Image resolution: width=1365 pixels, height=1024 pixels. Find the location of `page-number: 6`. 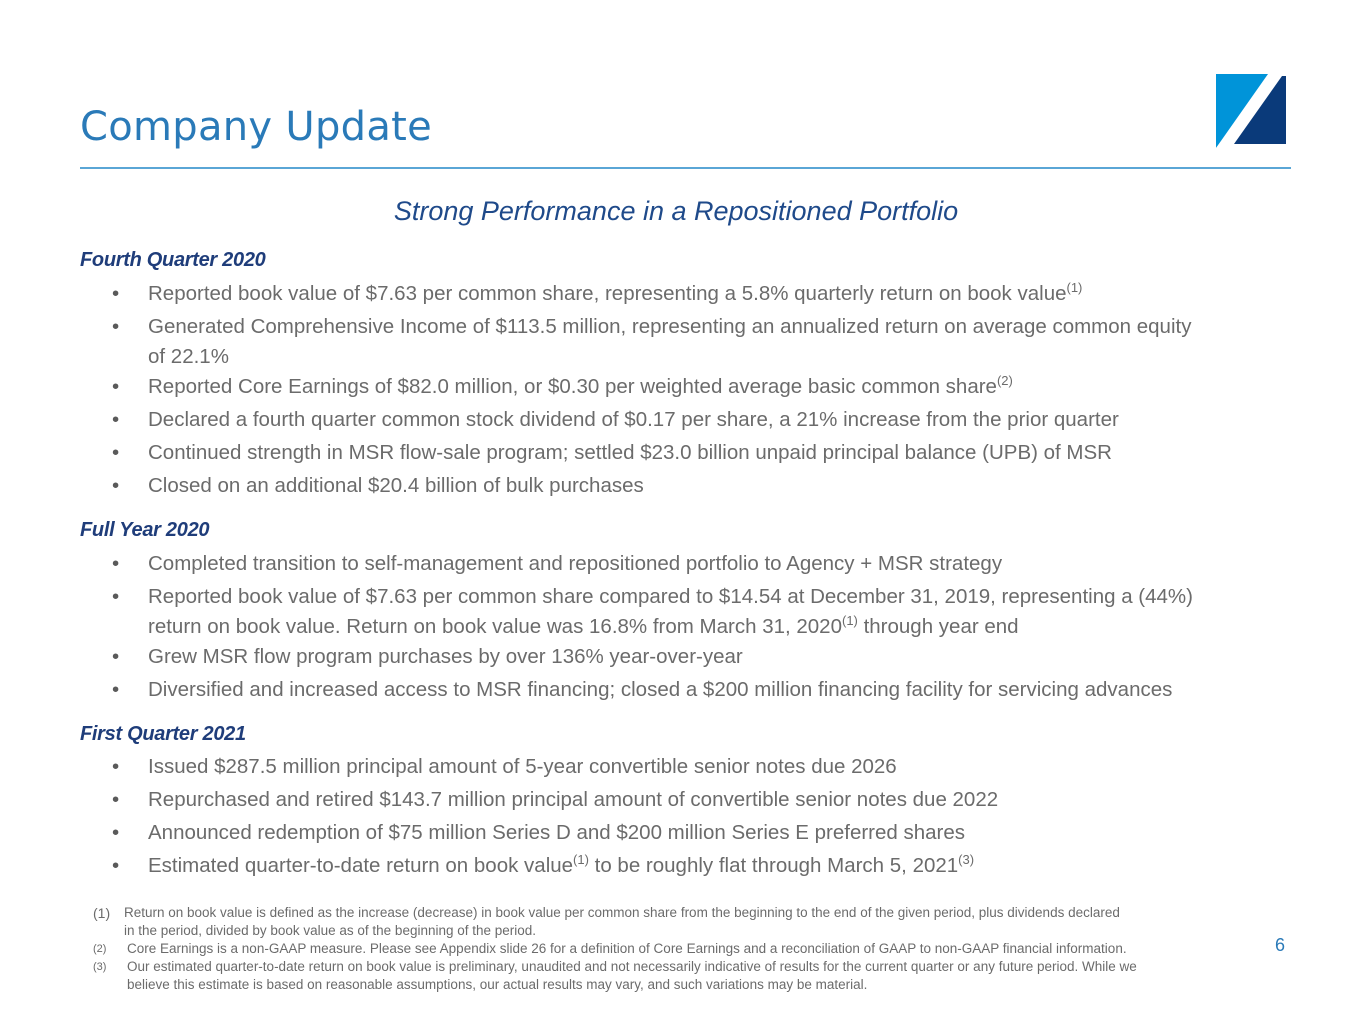

page-number: 6 is located at coordinates (1280, 945).